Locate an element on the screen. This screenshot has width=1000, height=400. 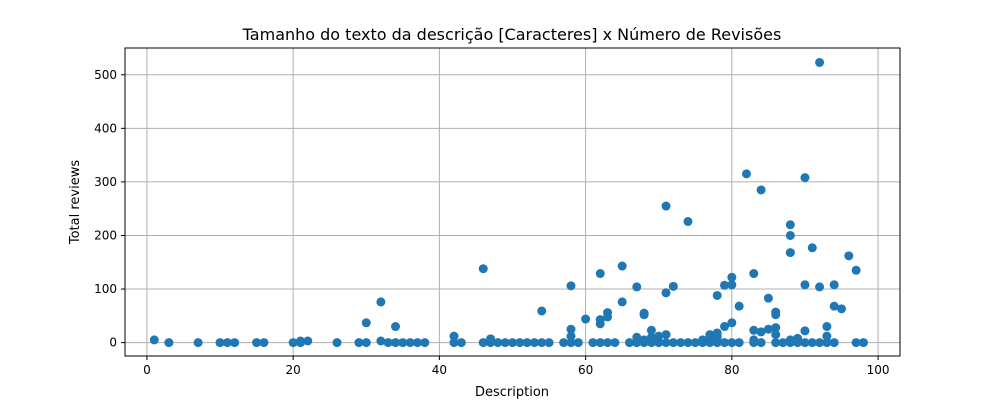
y-tick-label: 400 is located at coordinates (105, 128).